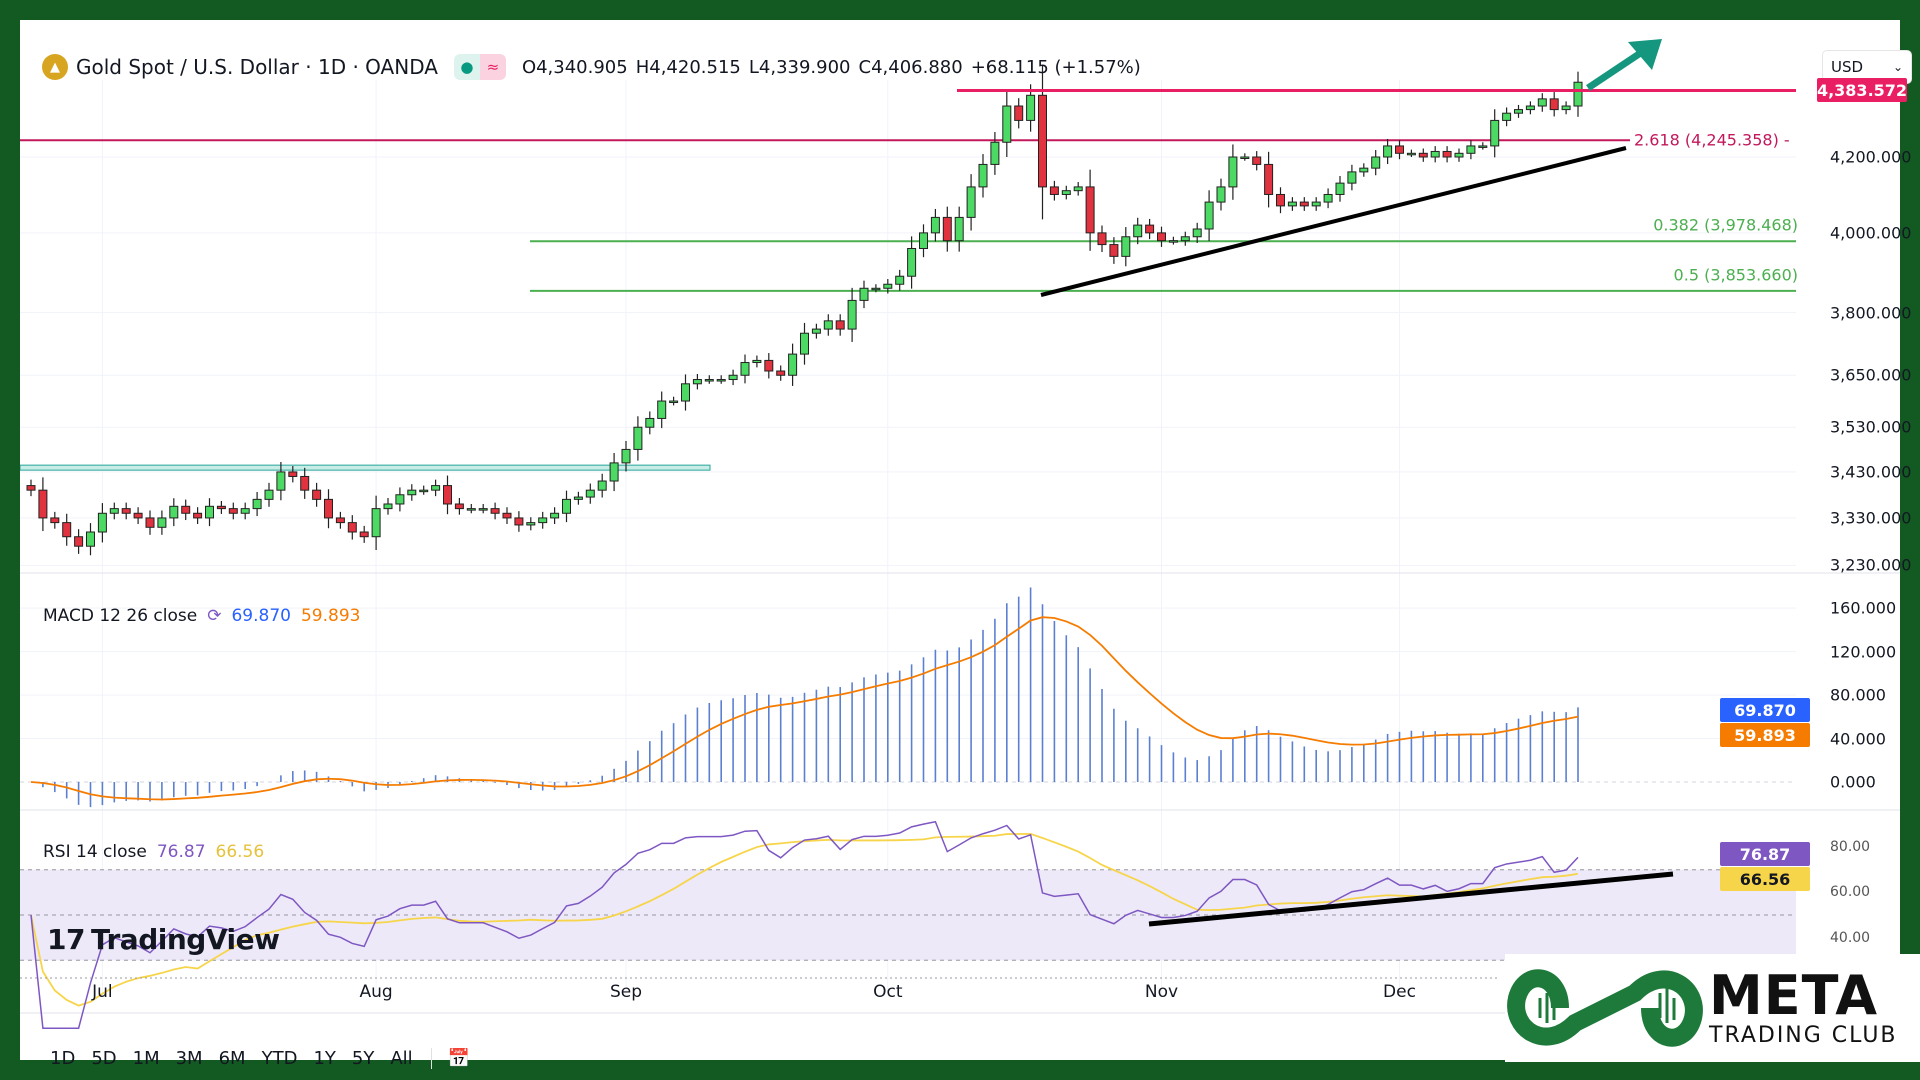  What do you see at coordinates (201, 616) in the screenshot?
I see `macd-legend: MACD 12 26 close ⟳ 69.870 59.893` at bounding box center [201, 616].